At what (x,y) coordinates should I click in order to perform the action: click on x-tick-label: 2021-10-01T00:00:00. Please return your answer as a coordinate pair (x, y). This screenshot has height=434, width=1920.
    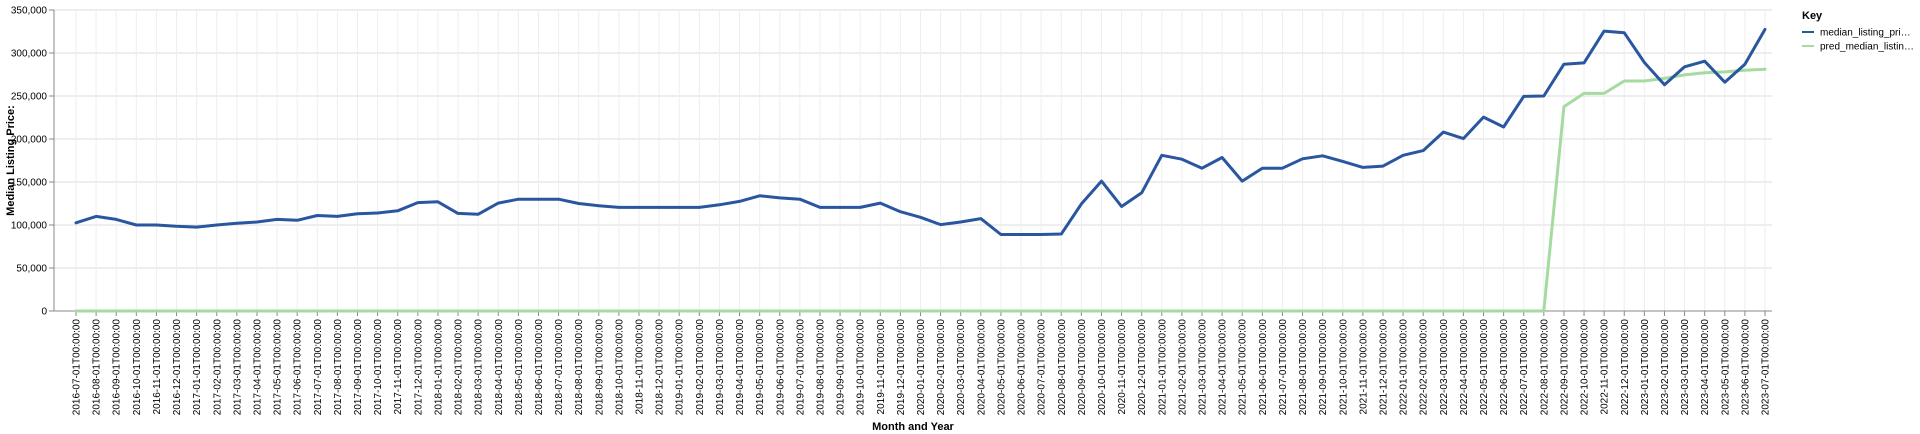
    Looking at the image, I should click on (1343, 367).